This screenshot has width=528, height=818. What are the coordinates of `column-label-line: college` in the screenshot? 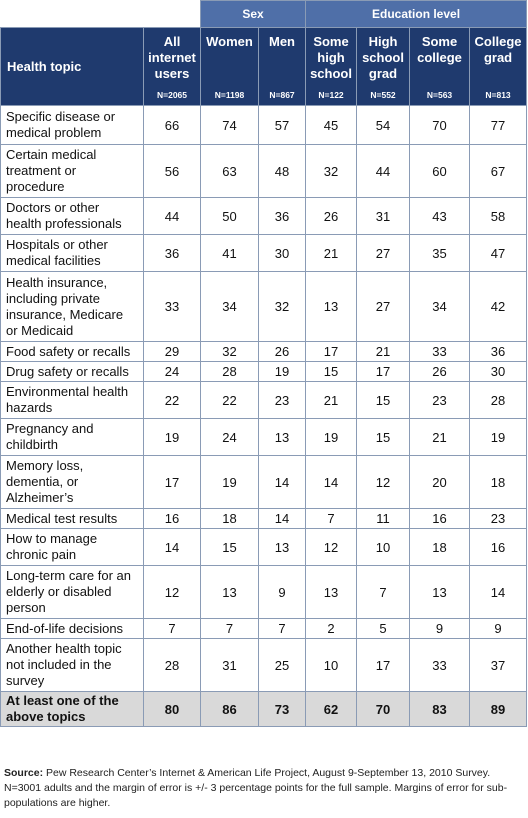 It's located at (439, 57).